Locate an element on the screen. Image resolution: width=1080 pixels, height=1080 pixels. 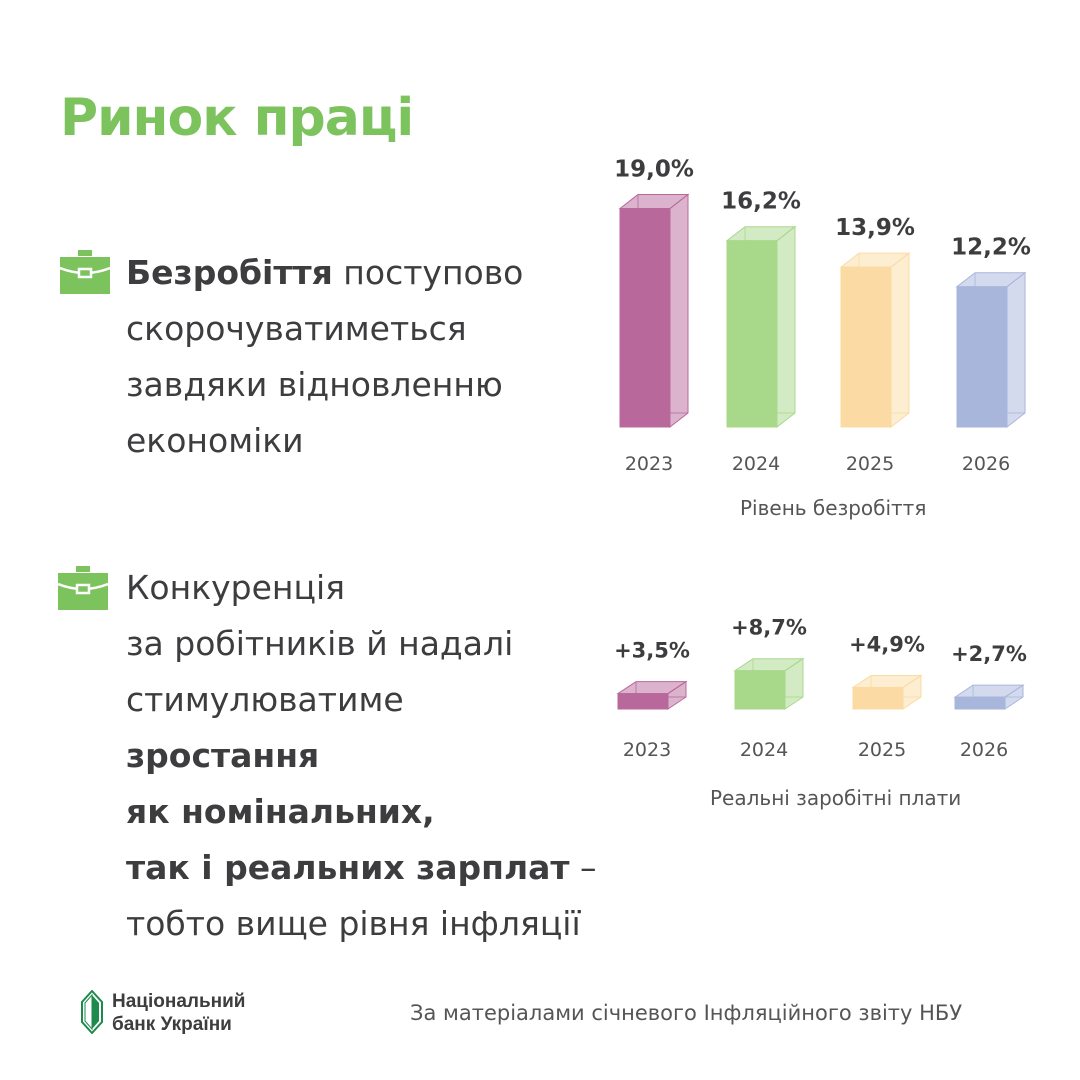
chart2-title: Реальні заробітні плати is located at coordinates (836, 798).